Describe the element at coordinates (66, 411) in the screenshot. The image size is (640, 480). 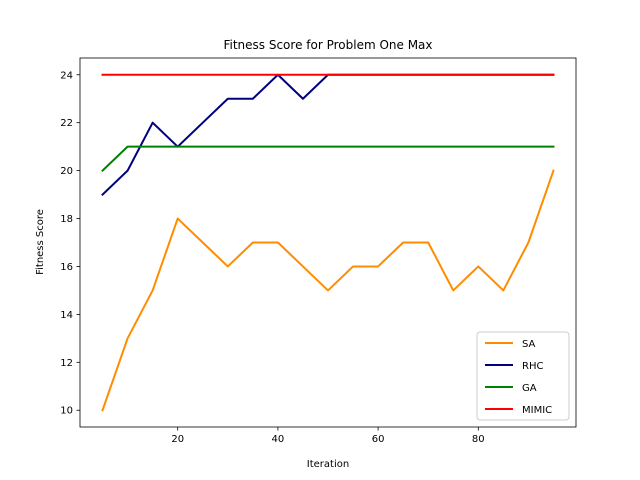
I see `y-tick-label: 10` at that location.